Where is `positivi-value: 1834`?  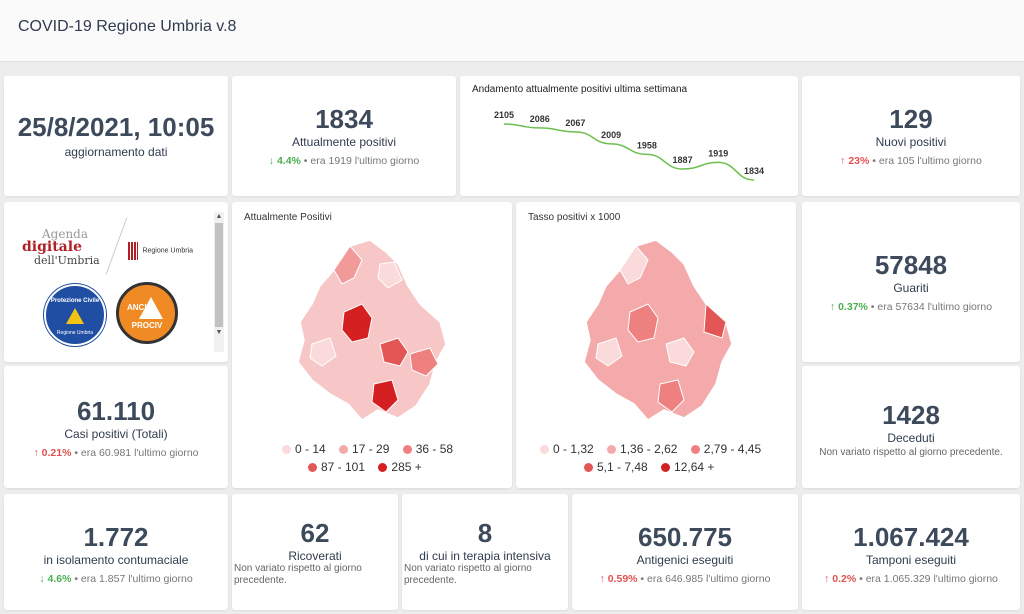 positivi-value: 1834 is located at coordinates (344, 119).